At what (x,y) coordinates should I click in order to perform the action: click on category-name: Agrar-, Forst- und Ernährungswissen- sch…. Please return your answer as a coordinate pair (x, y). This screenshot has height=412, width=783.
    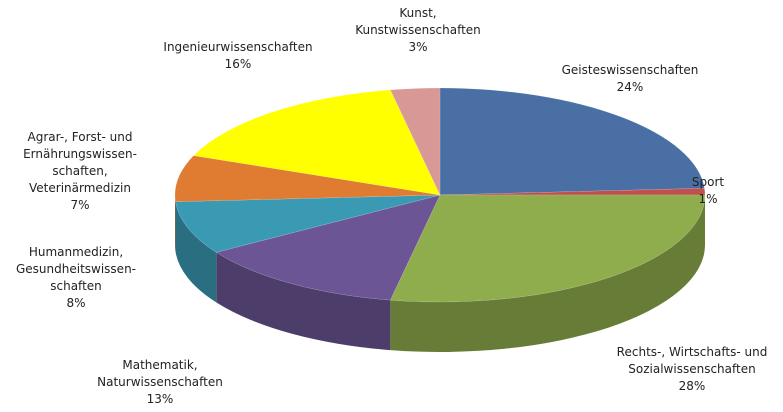
    Looking at the image, I should click on (80, 162).